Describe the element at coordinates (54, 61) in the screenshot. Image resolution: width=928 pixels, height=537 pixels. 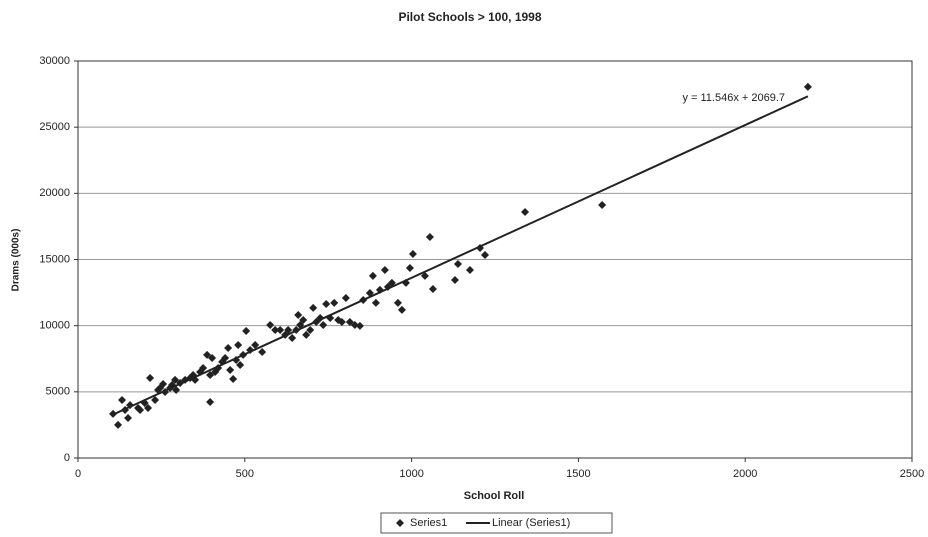
I see `y-tick-label: 30000` at that location.